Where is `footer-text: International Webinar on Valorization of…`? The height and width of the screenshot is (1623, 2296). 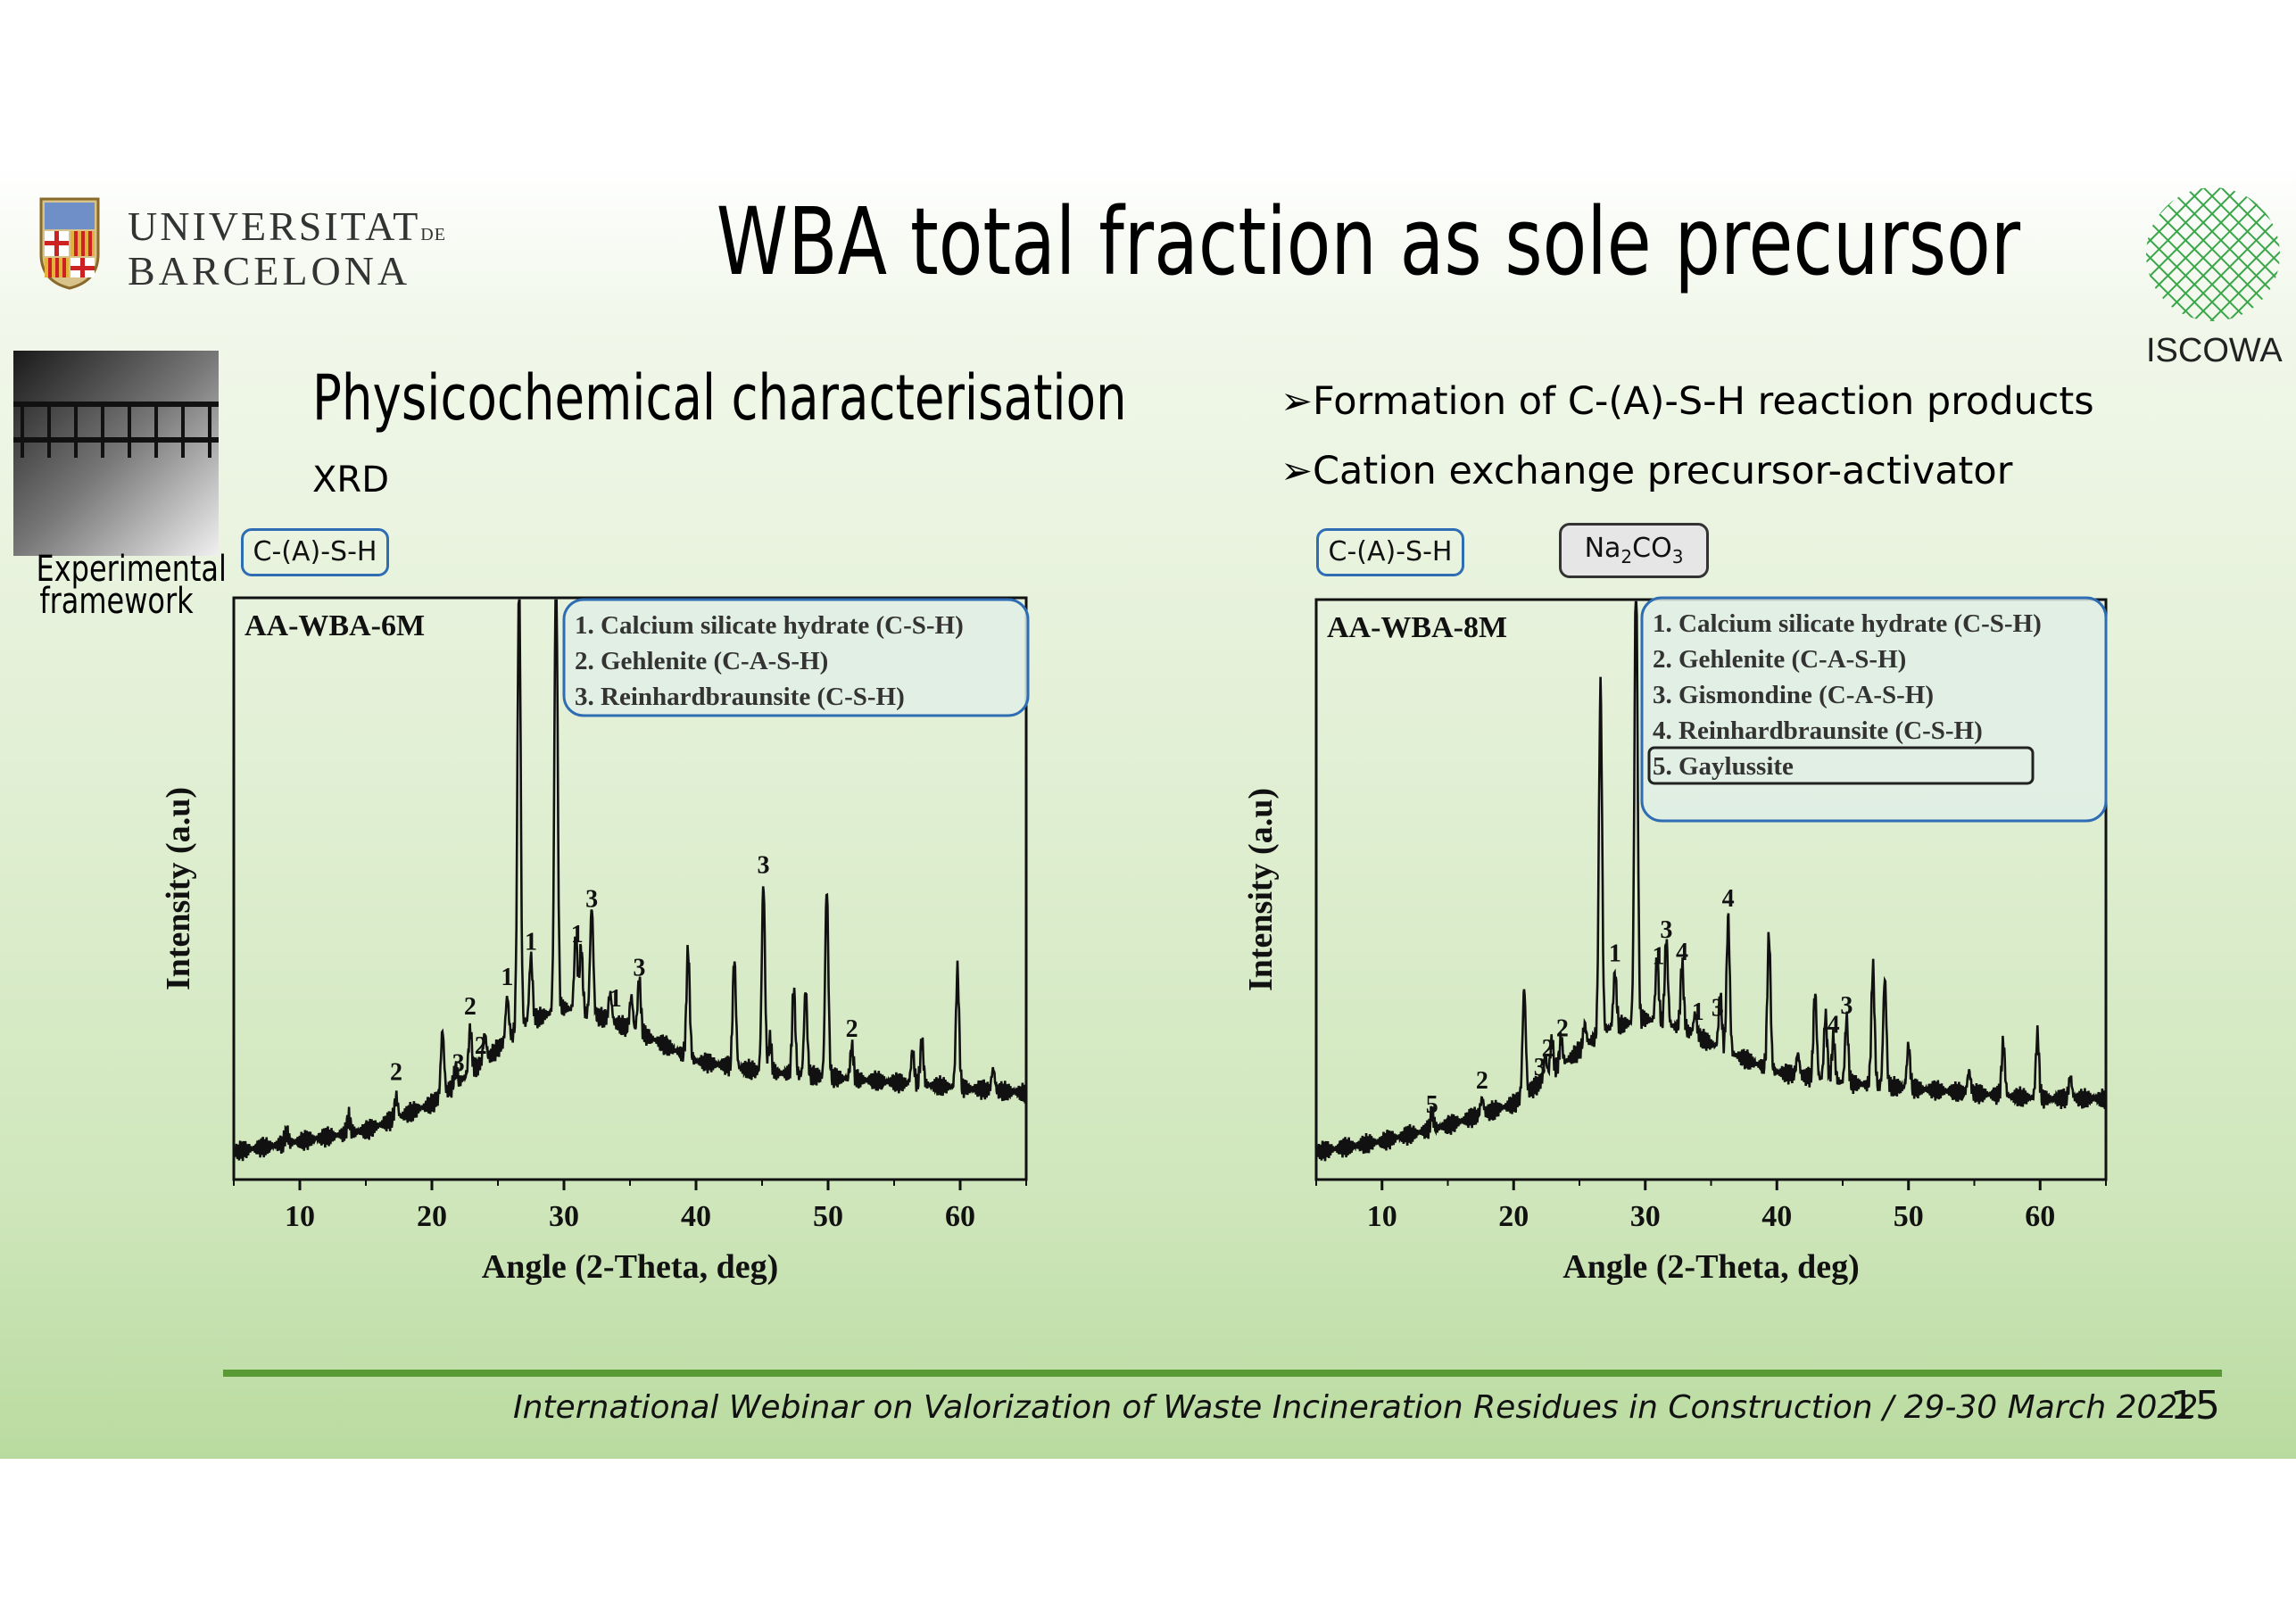 footer-text: International Webinar on Valorization of… is located at coordinates (1356, 1407).